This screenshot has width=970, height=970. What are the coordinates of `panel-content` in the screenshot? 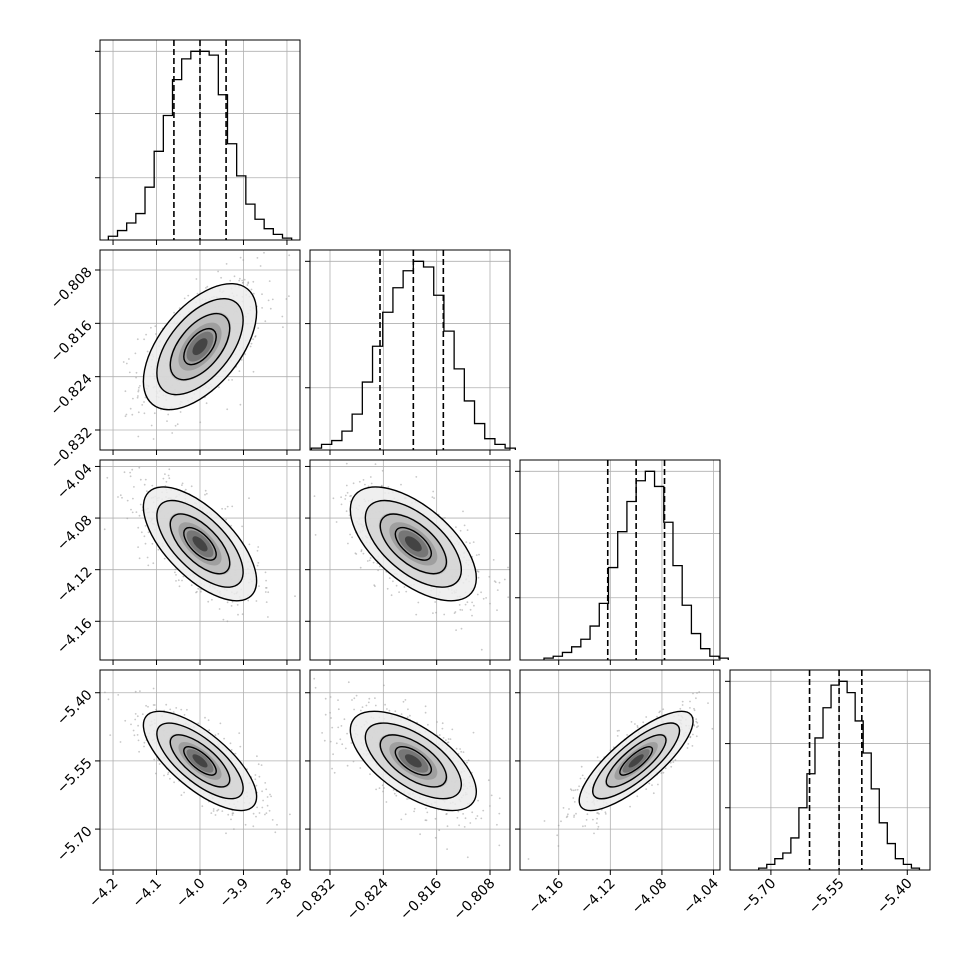 It's located at (407, 768).